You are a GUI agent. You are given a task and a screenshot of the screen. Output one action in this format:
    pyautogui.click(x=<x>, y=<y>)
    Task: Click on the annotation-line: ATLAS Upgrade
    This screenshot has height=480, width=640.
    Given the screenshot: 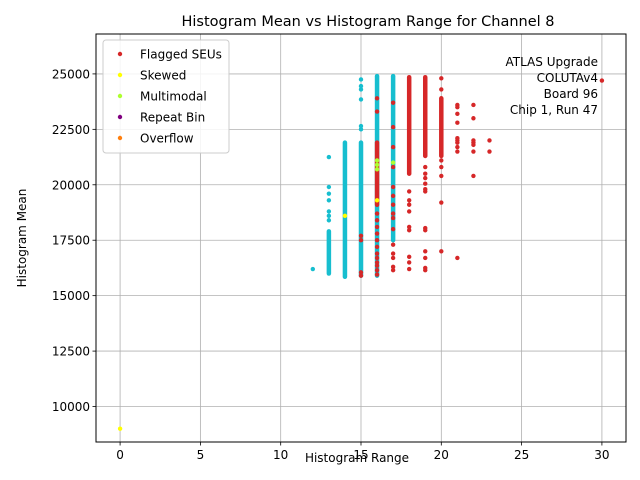 What is the action you would take?
    pyautogui.click(x=551, y=62)
    